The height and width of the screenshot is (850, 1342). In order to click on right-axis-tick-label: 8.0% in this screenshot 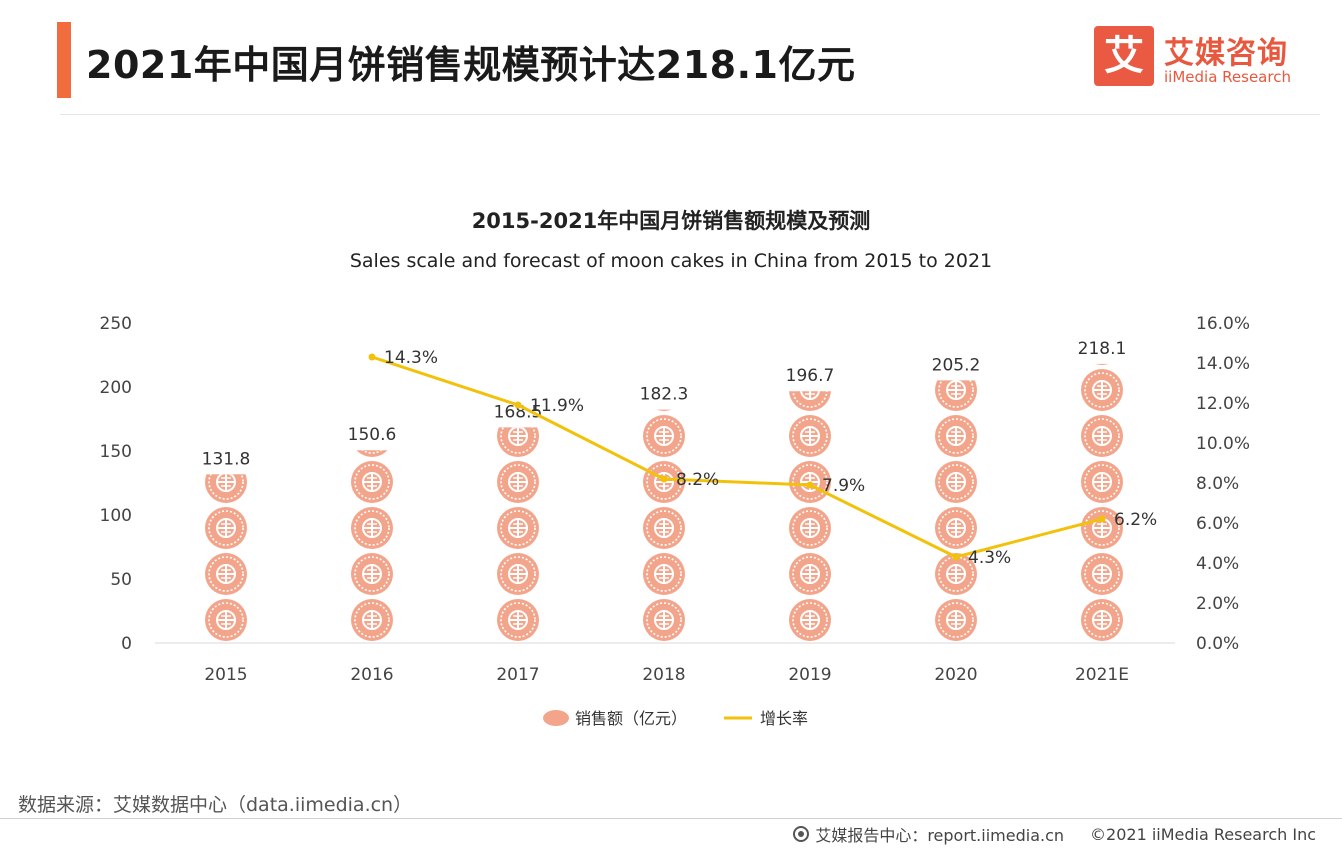, I will do `click(1217, 484)`.